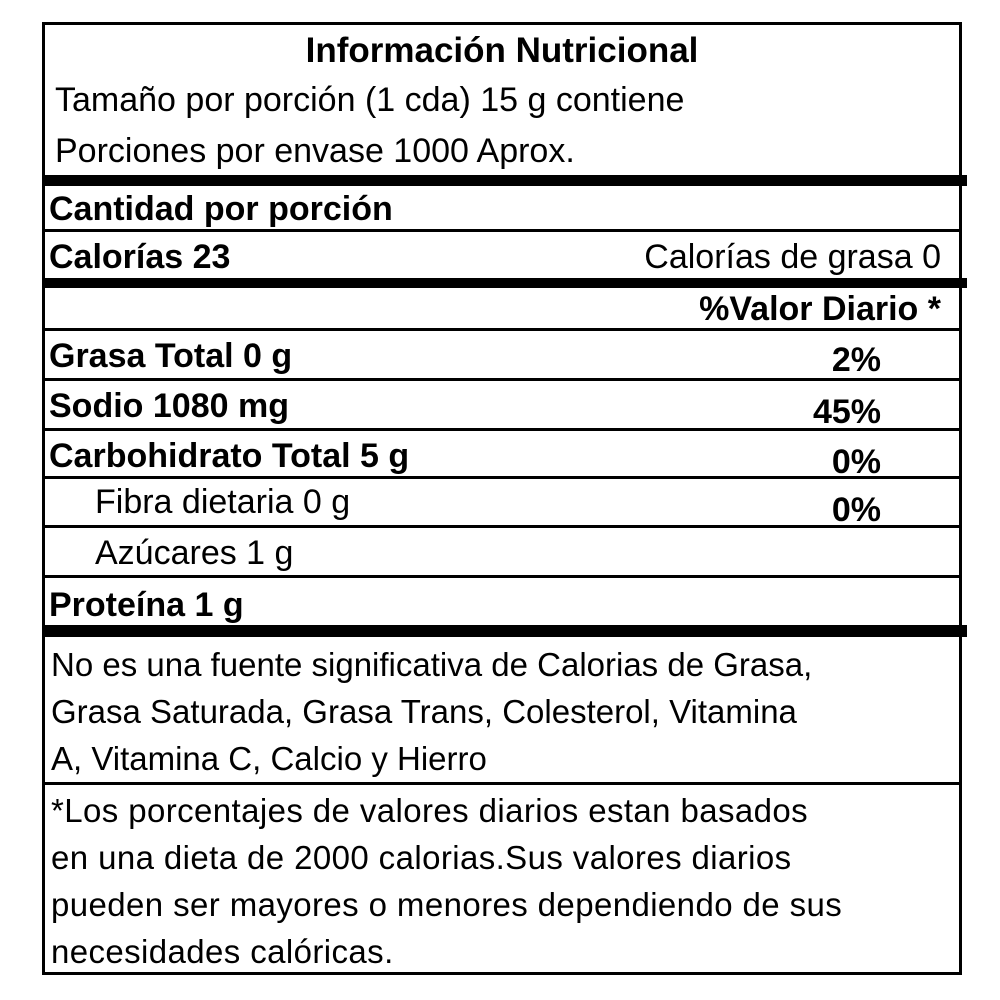 The height and width of the screenshot is (1000, 1000). What do you see at coordinates (221, 209) in the screenshot?
I see `amount-per-serving: Cantidad por porción` at bounding box center [221, 209].